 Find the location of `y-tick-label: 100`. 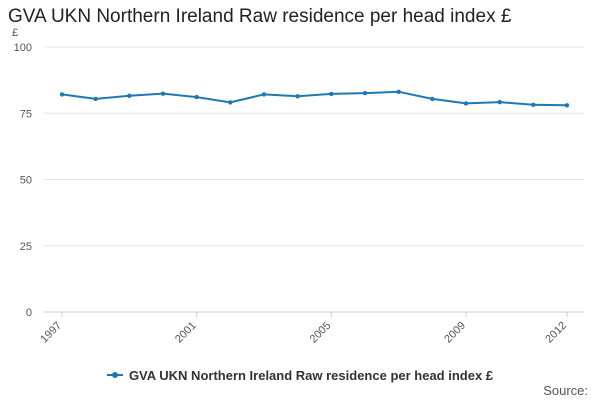

y-tick-label: 100 is located at coordinates (23, 48).